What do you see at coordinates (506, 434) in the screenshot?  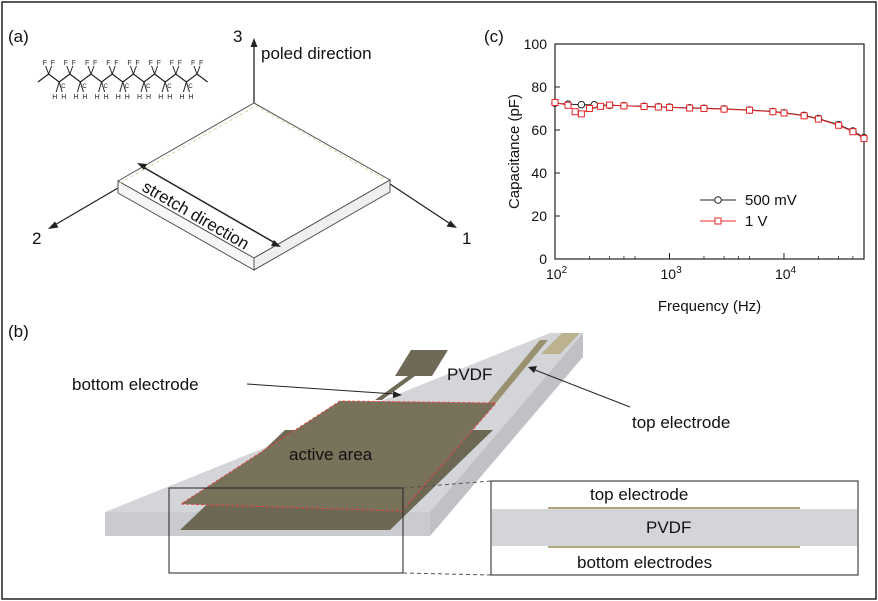 I see `pvdf-film-side` at bounding box center [506, 434].